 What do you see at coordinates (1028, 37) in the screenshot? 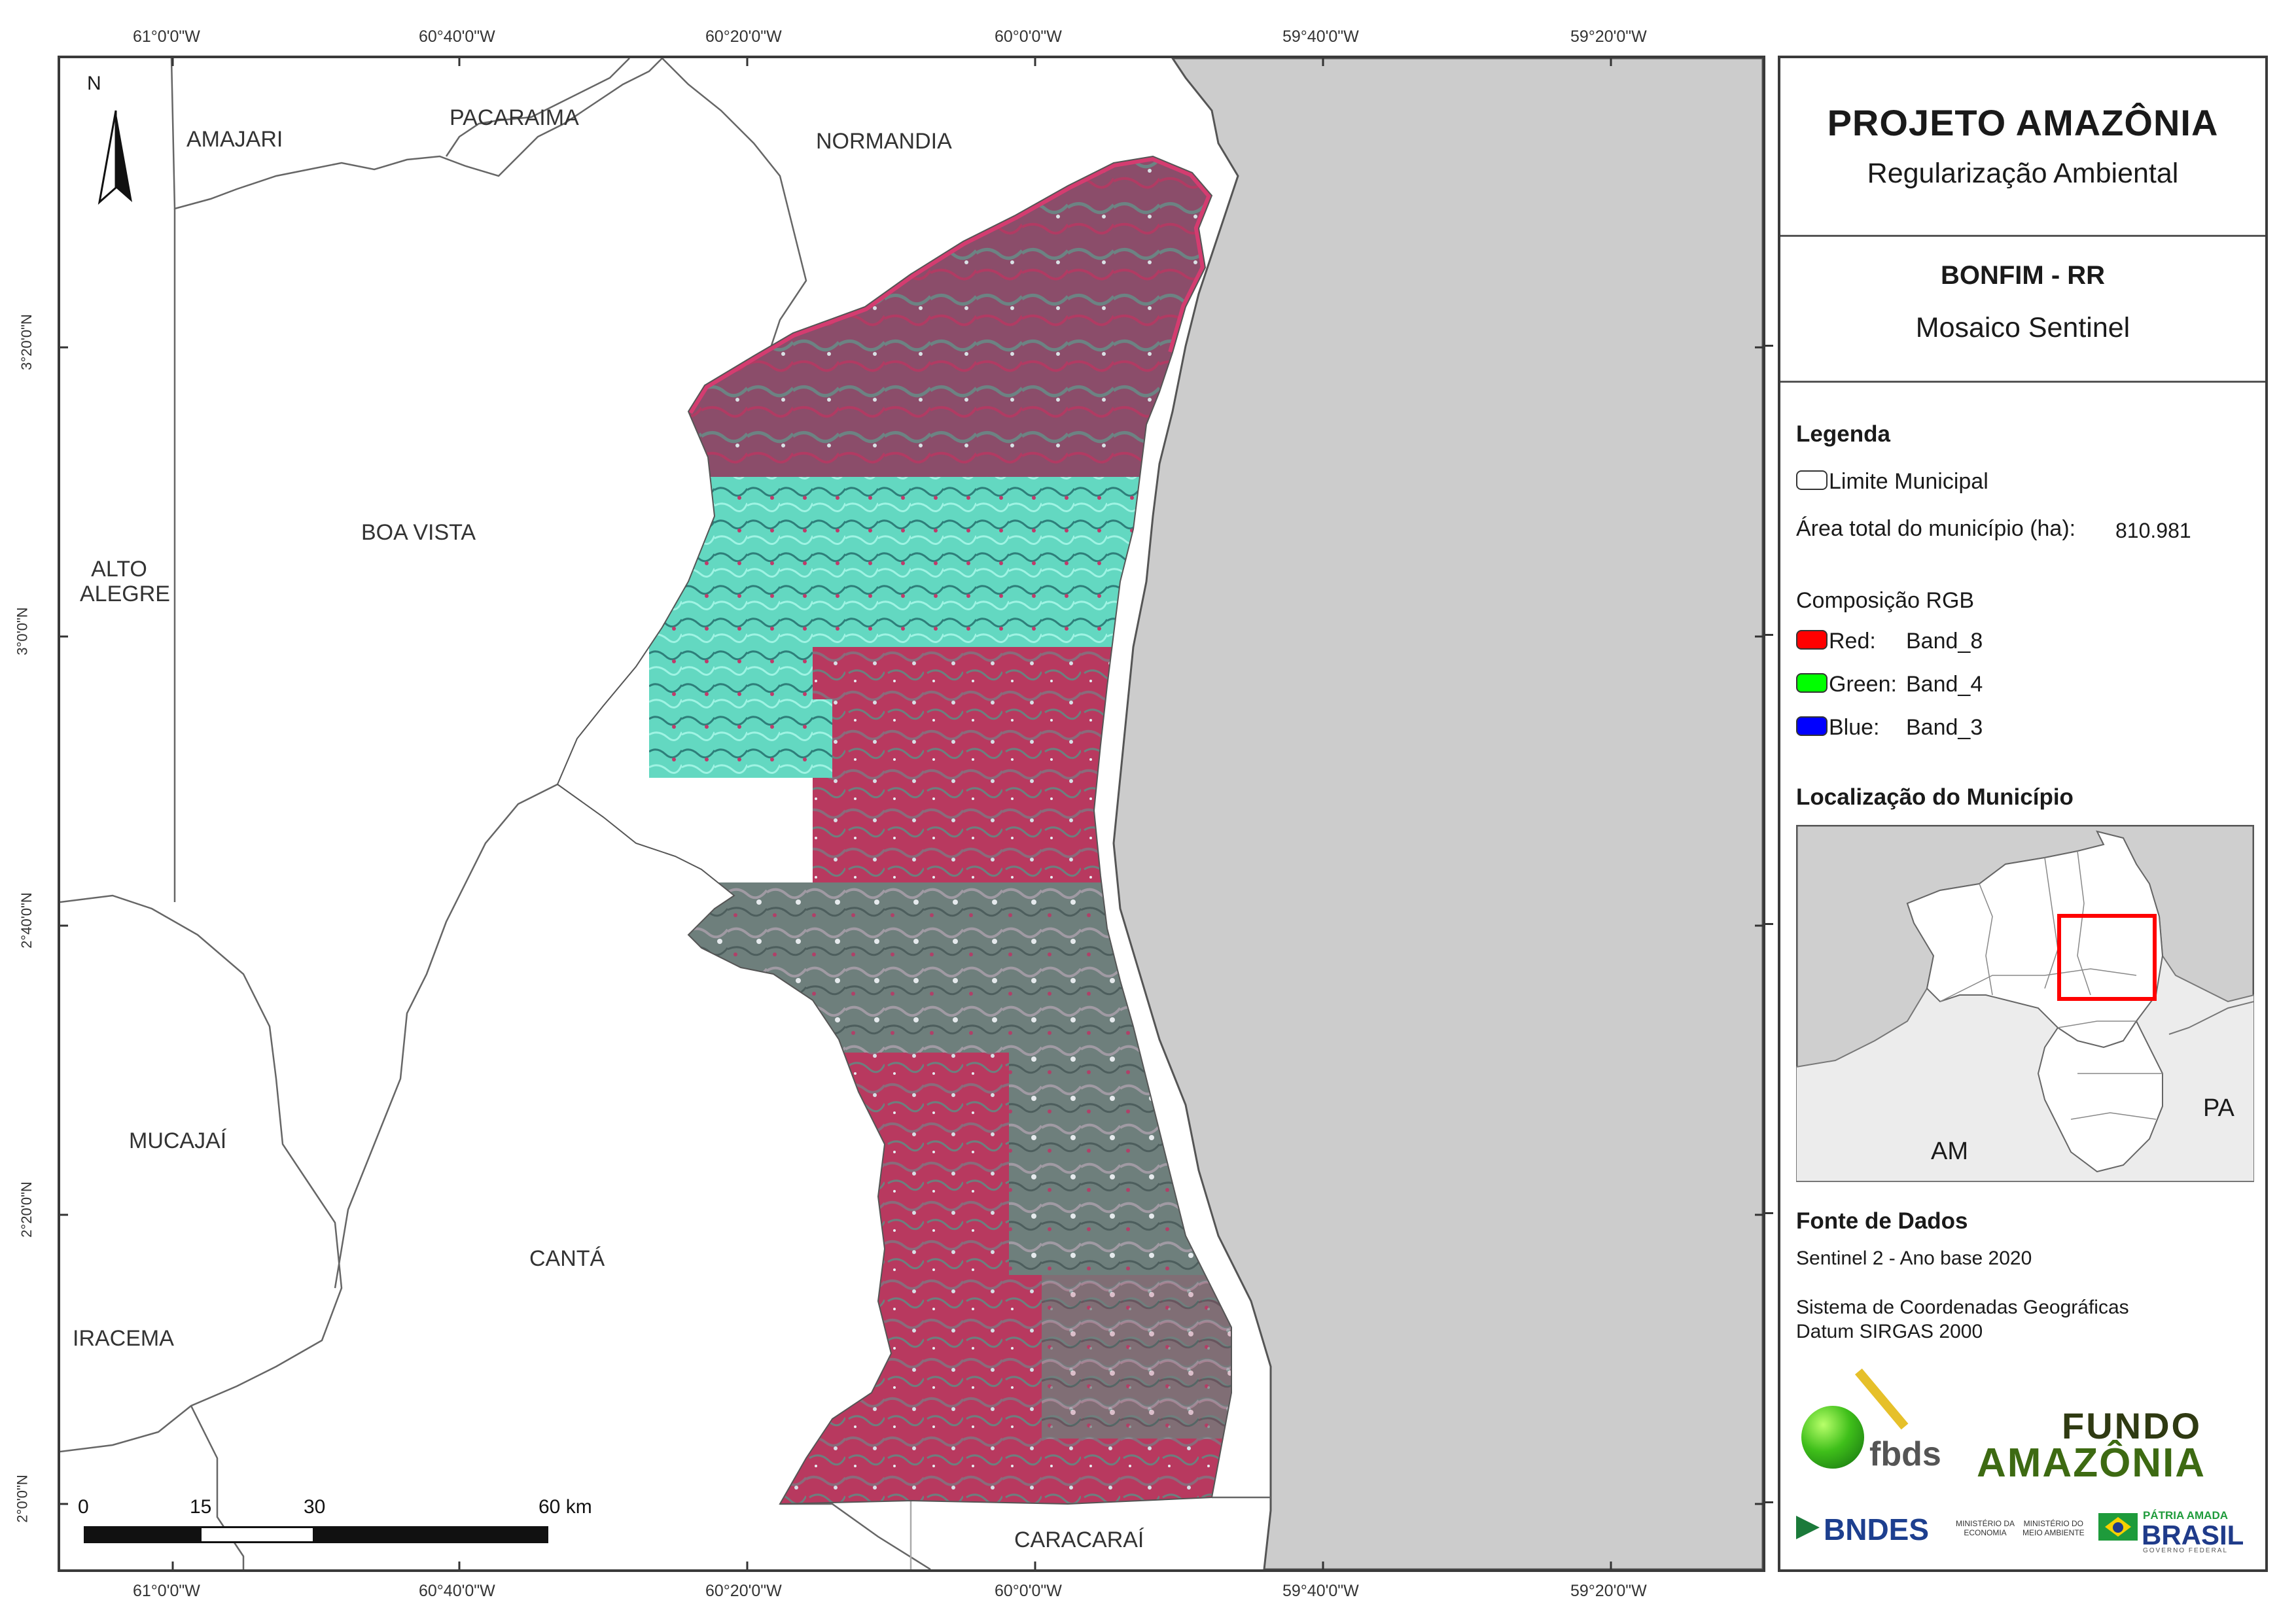
I see `lon-label-top-4: 60°0'0"W` at bounding box center [1028, 37].